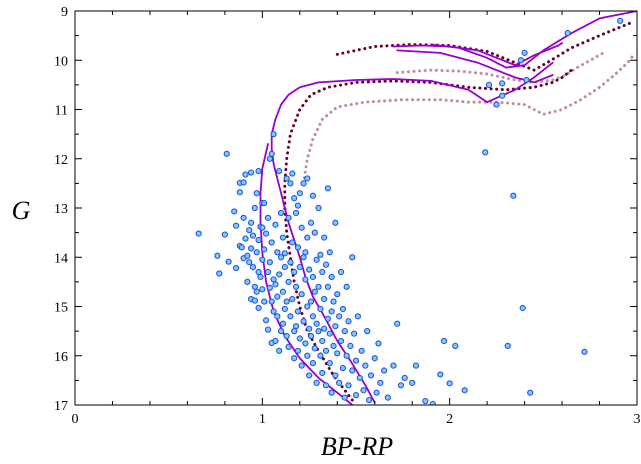 The height and width of the screenshot is (464, 641). I want to click on x-tick-label: 3, so click(637, 419).